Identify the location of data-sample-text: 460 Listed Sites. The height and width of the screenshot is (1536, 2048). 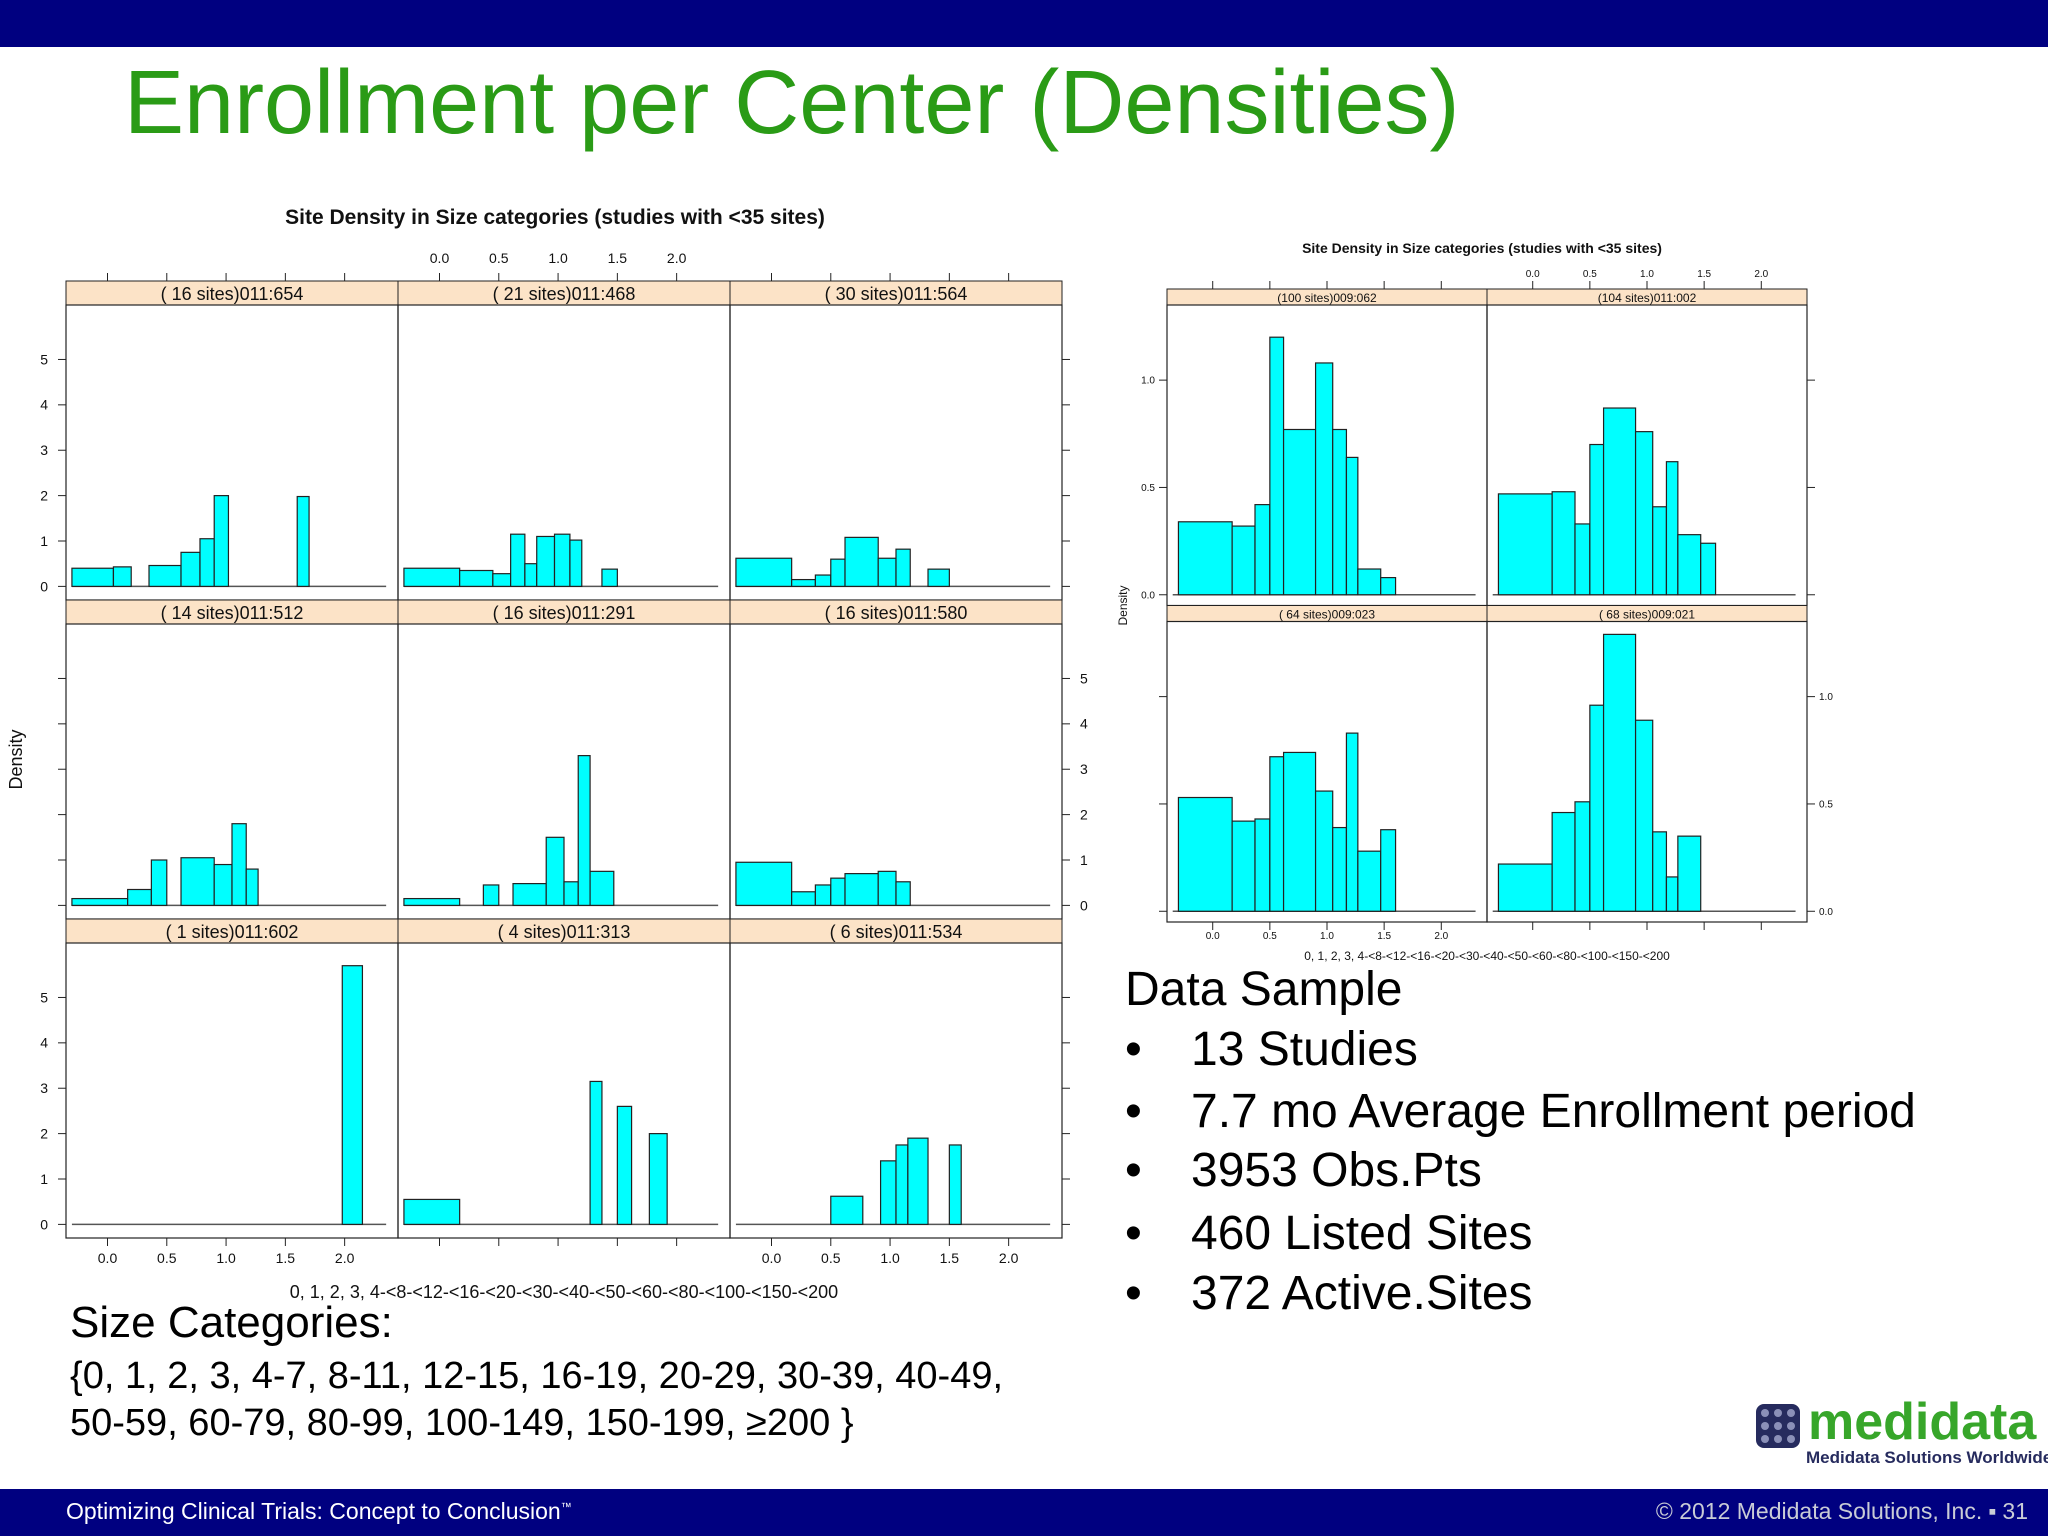
(1362, 1233).